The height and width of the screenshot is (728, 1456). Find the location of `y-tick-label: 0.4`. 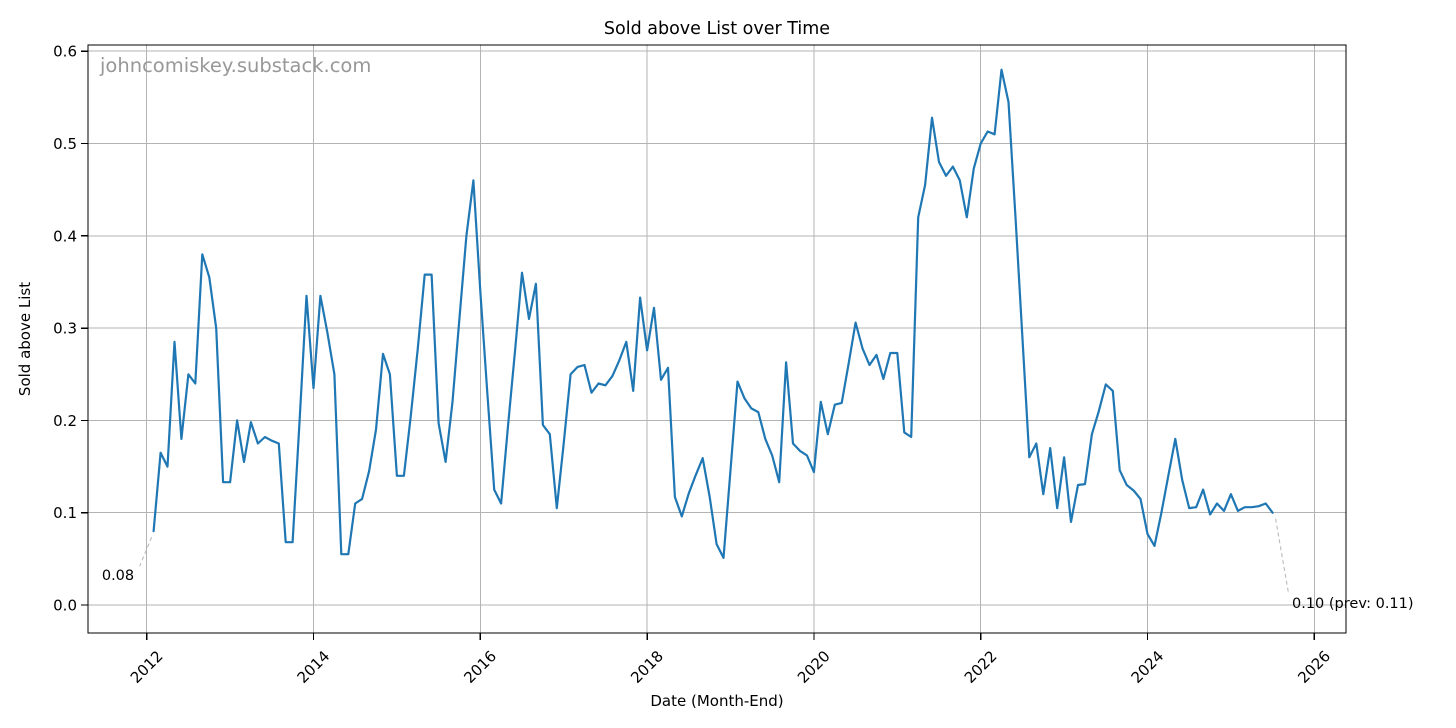

y-tick-label: 0.4 is located at coordinates (65, 236).